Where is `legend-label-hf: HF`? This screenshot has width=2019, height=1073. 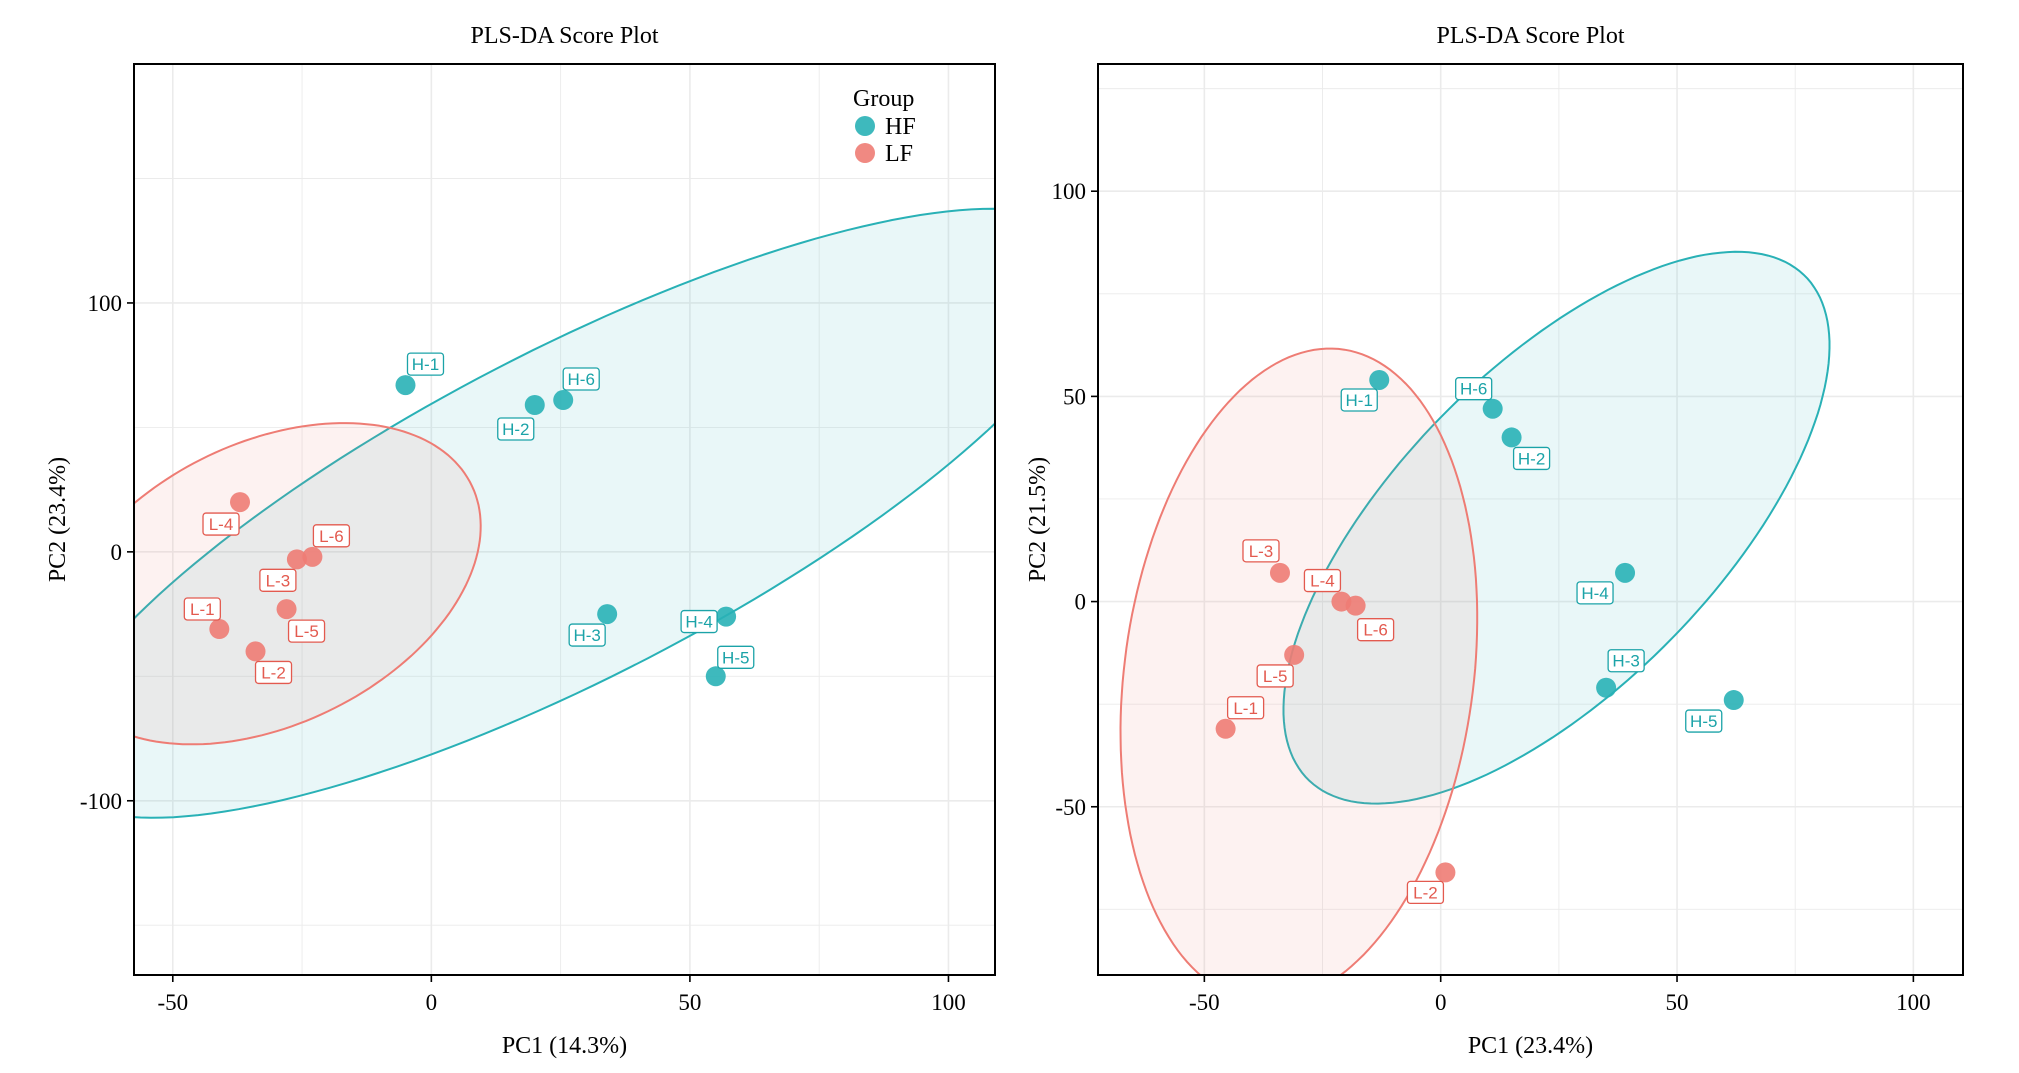
legend-label-hf: HF is located at coordinates (900, 127).